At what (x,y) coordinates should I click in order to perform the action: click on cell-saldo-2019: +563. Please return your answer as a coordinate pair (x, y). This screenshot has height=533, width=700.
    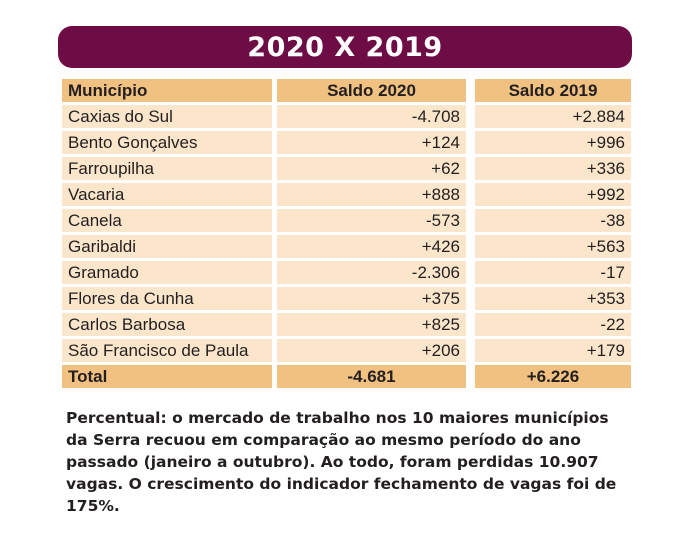
    Looking at the image, I should click on (553, 246).